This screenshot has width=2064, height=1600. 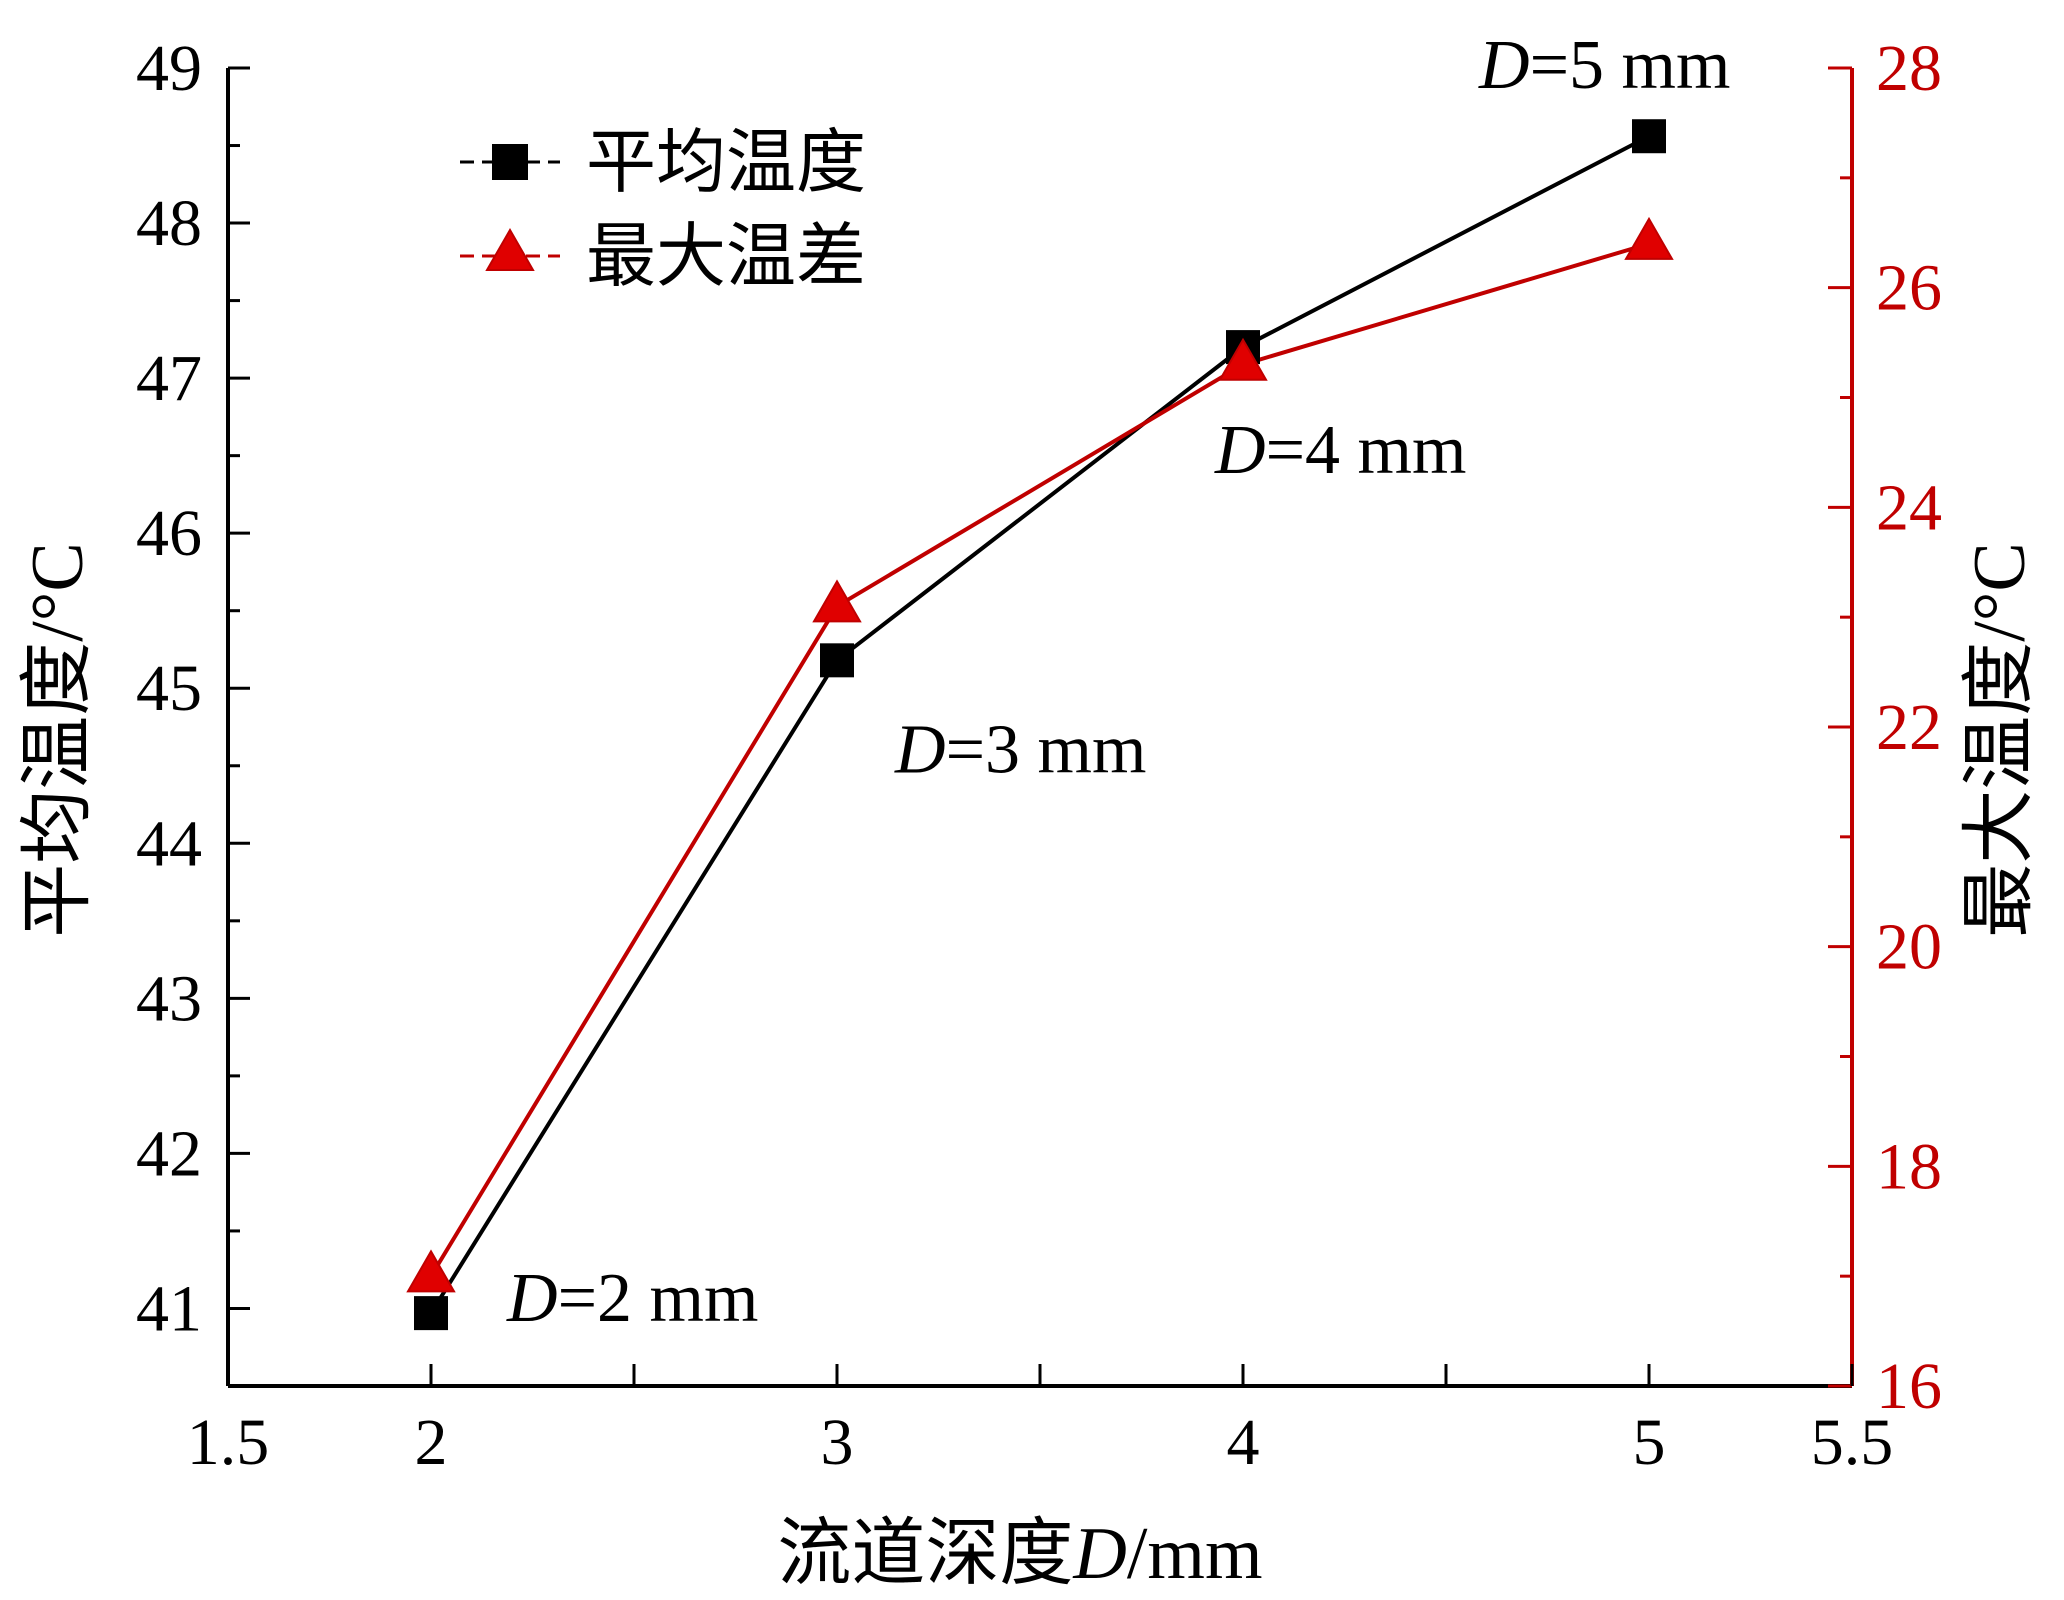 What do you see at coordinates (169, 378) in the screenshot?
I see `left-tick-label: 47` at bounding box center [169, 378].